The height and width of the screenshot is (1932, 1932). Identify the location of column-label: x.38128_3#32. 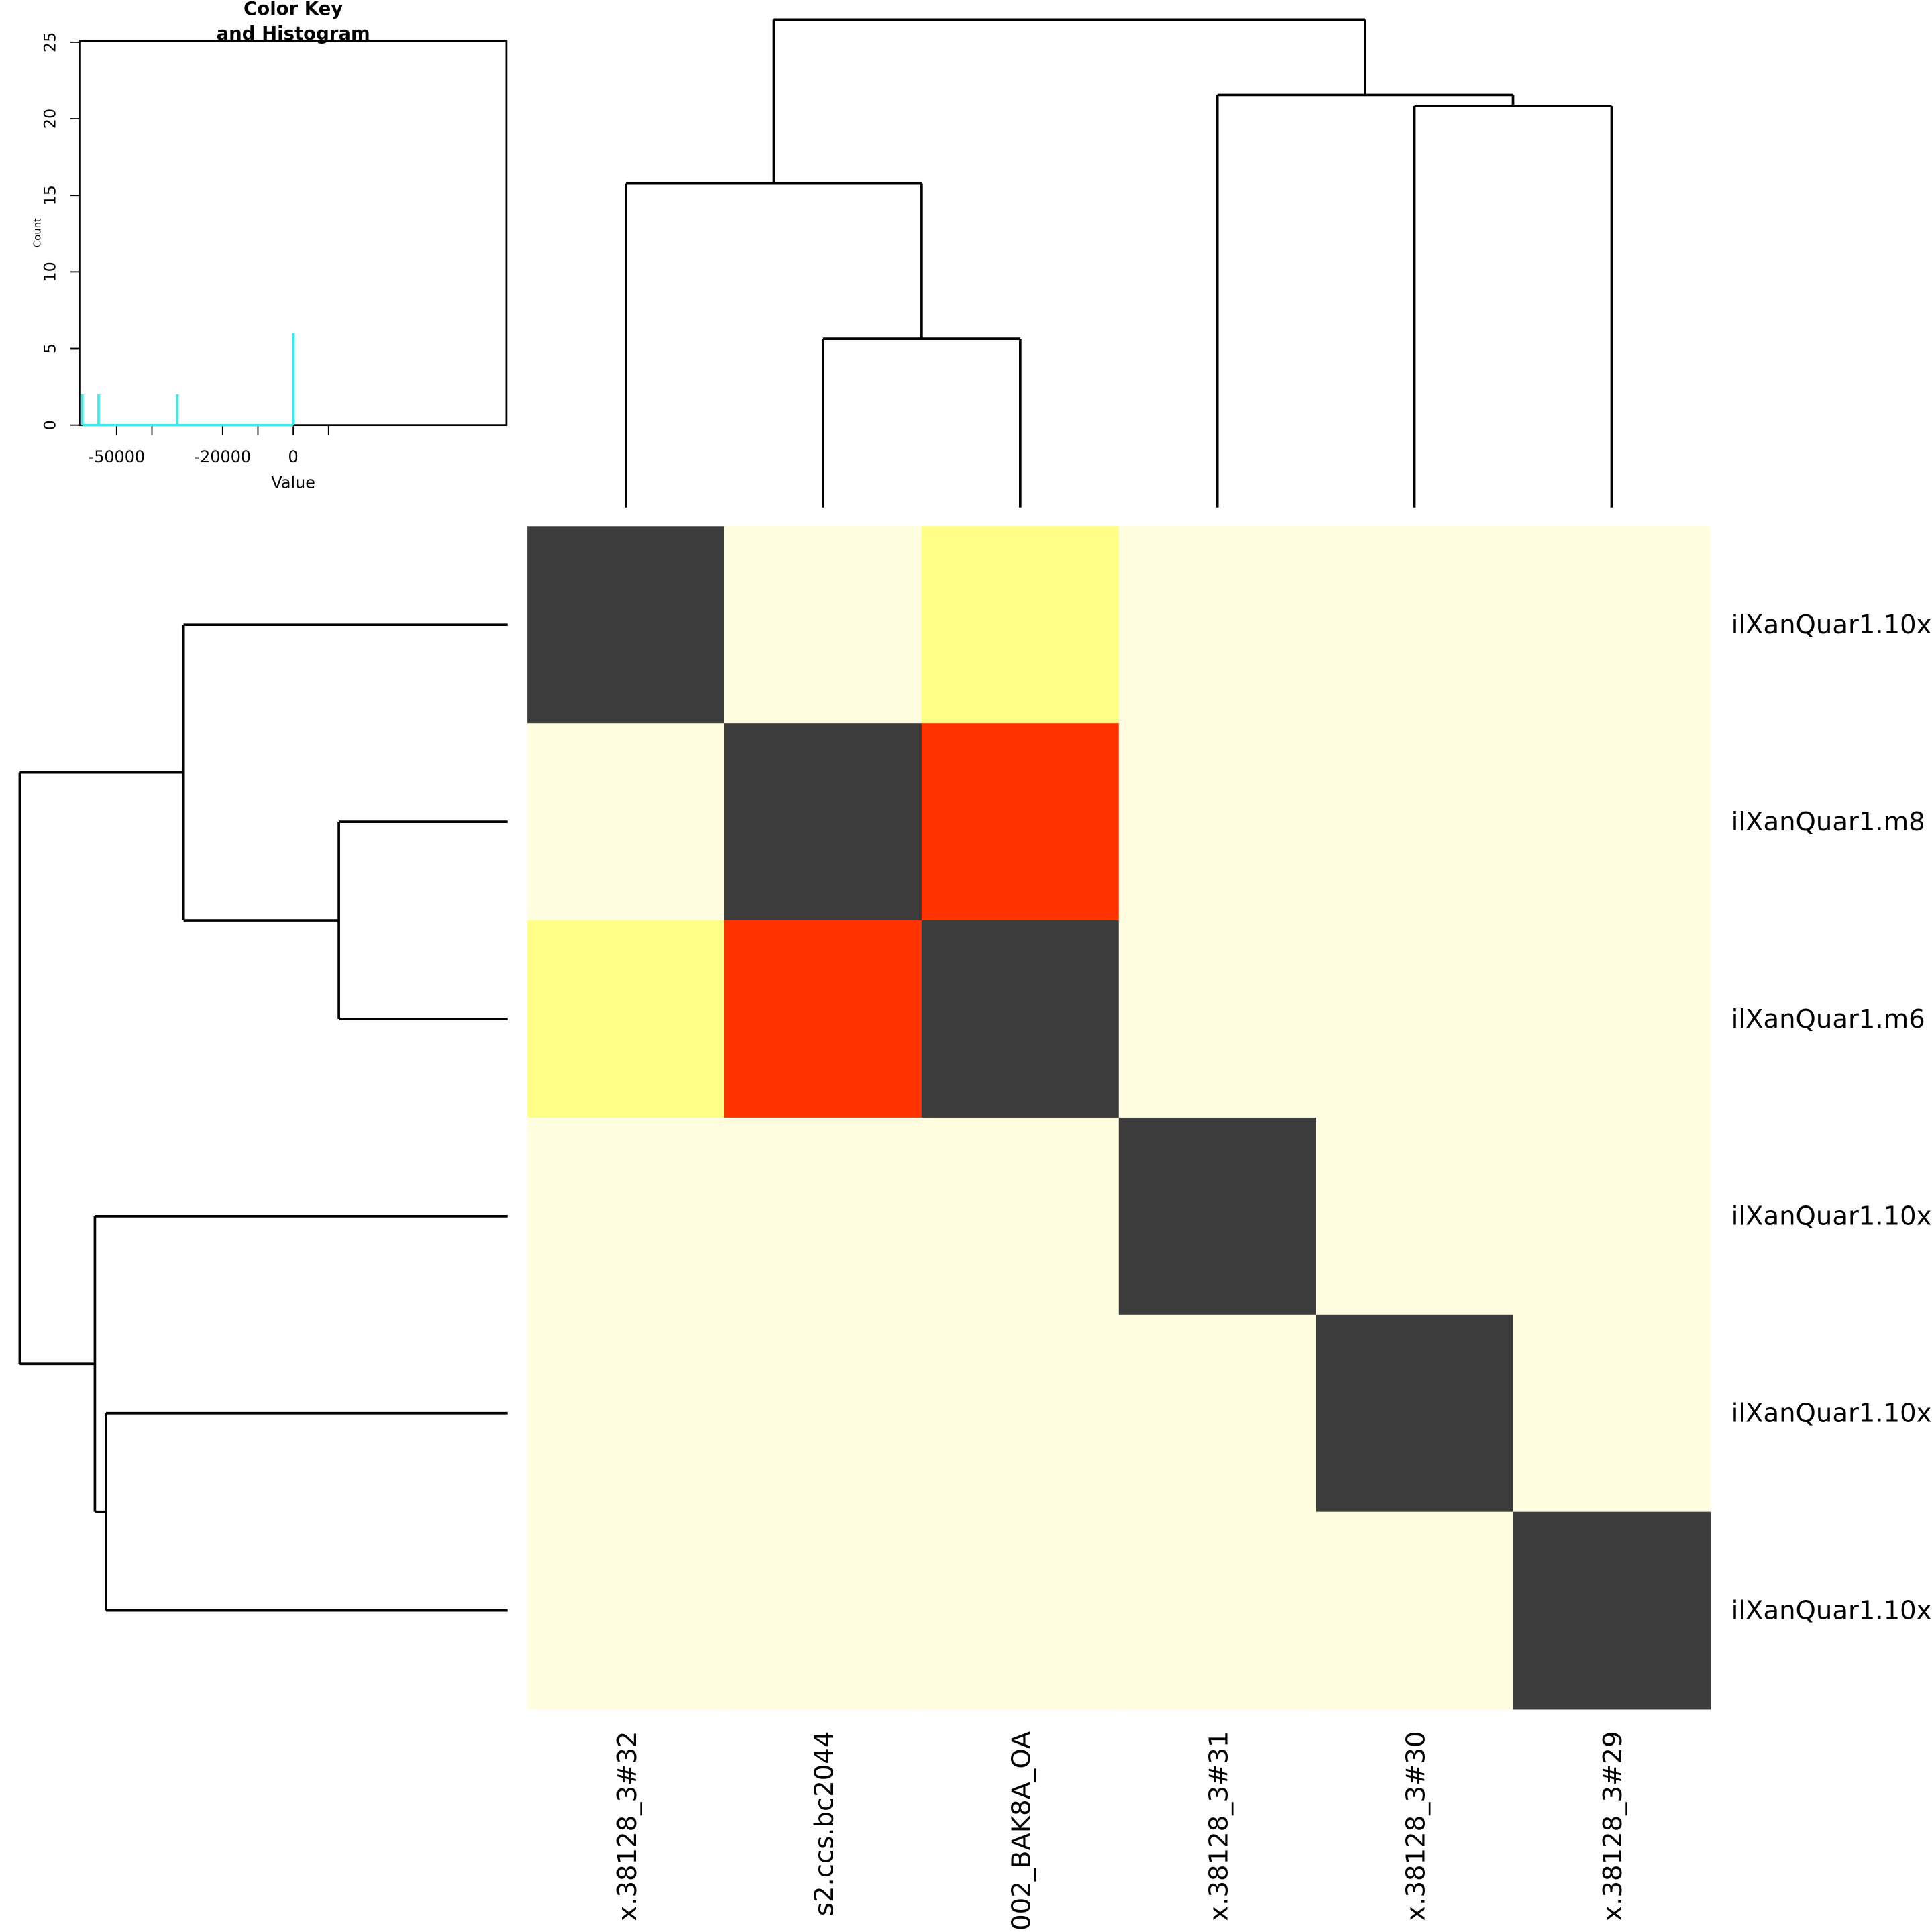
(627, 1826).